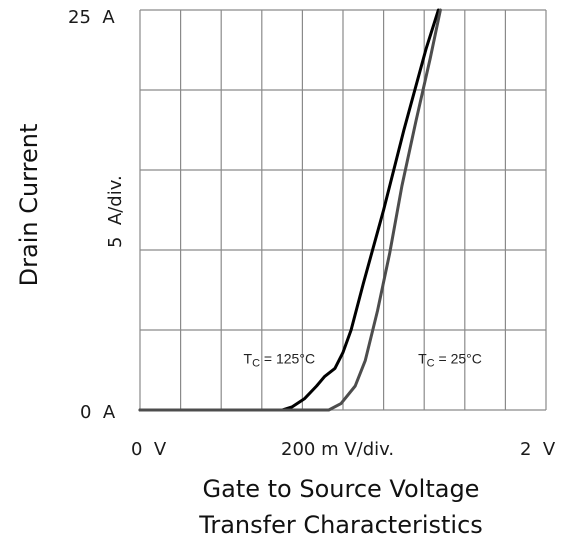 This screenshot has width=574, height=546. I want to click on series-label-1: TC = 25°C, so click(450, 360).